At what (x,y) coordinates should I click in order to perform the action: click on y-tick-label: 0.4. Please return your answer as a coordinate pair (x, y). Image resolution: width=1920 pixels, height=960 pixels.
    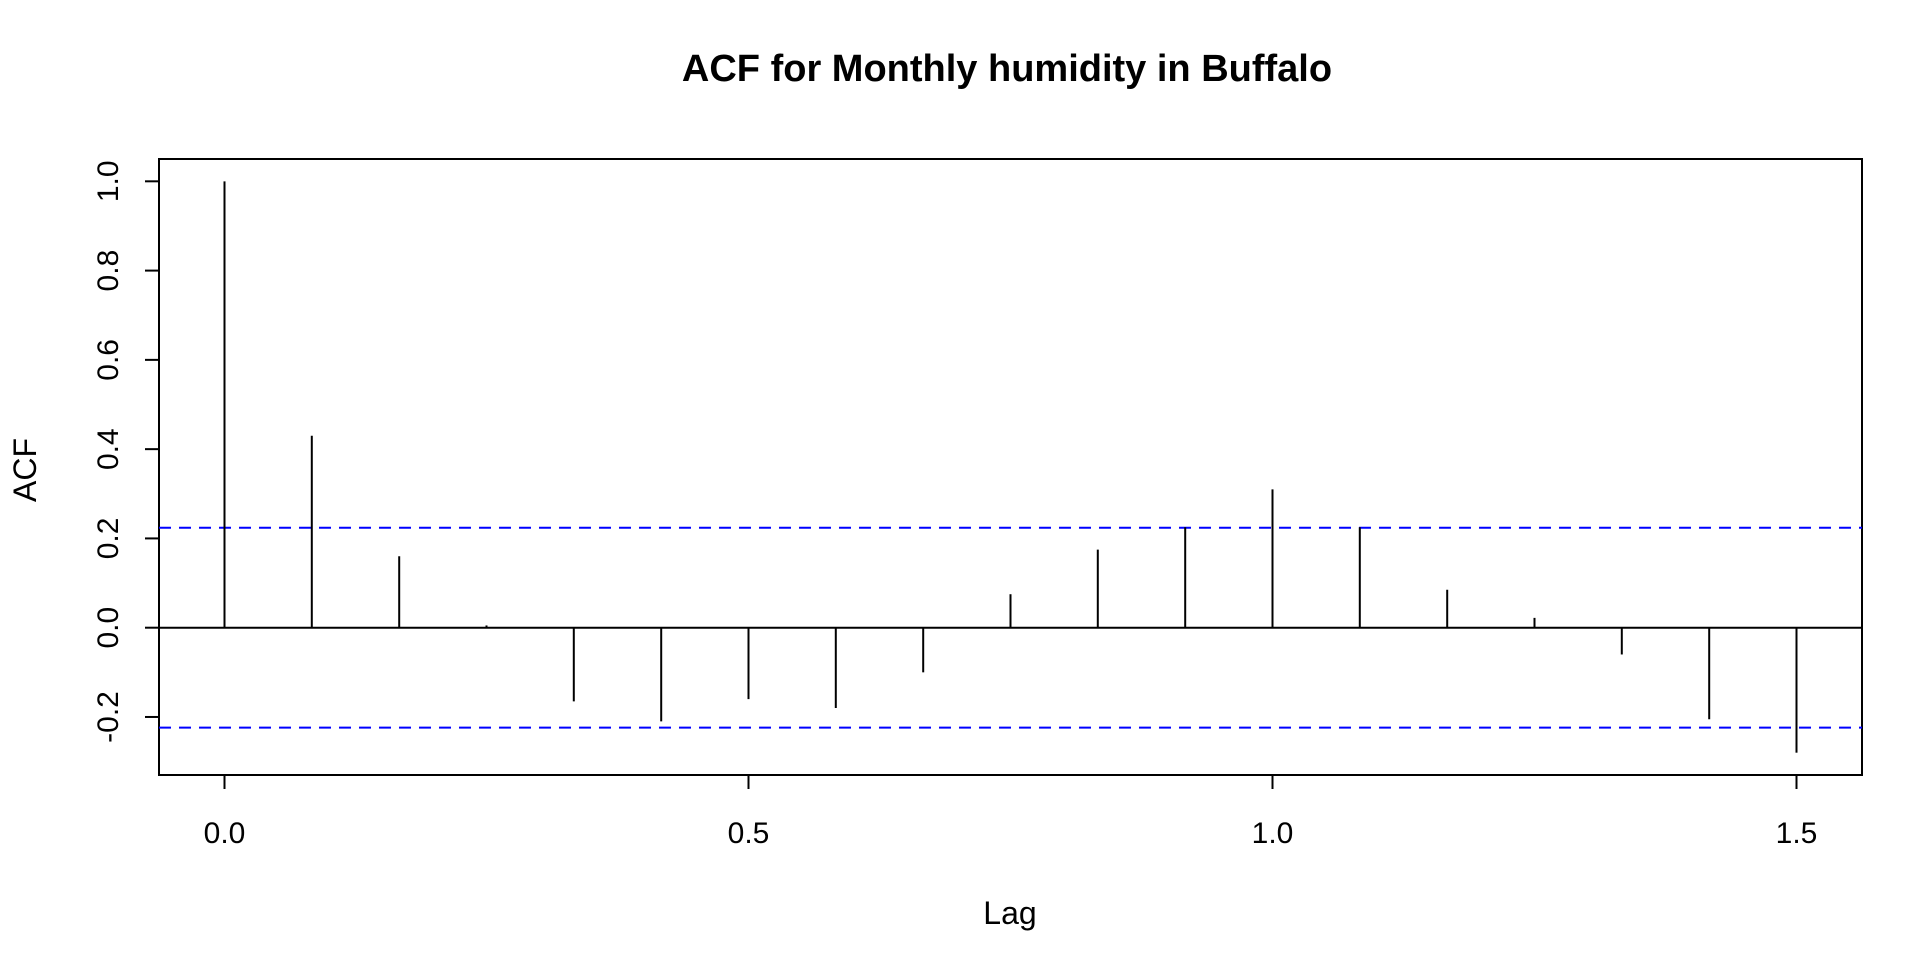
    Looking at the image, I should click on (108, 449).